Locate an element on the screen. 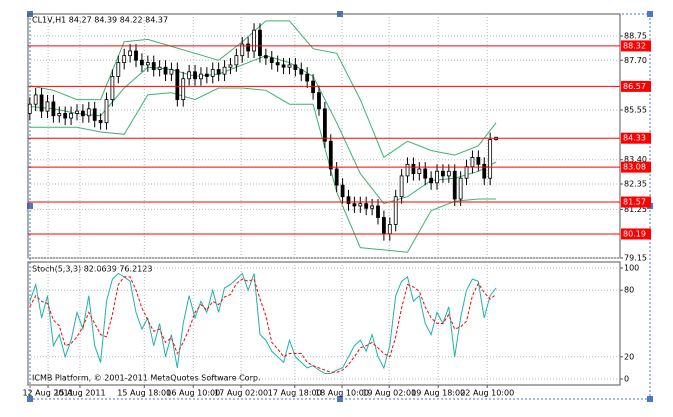 This screenshot has height=417, width=673. level-label: 88.32 is located at coordinates (634, 45).